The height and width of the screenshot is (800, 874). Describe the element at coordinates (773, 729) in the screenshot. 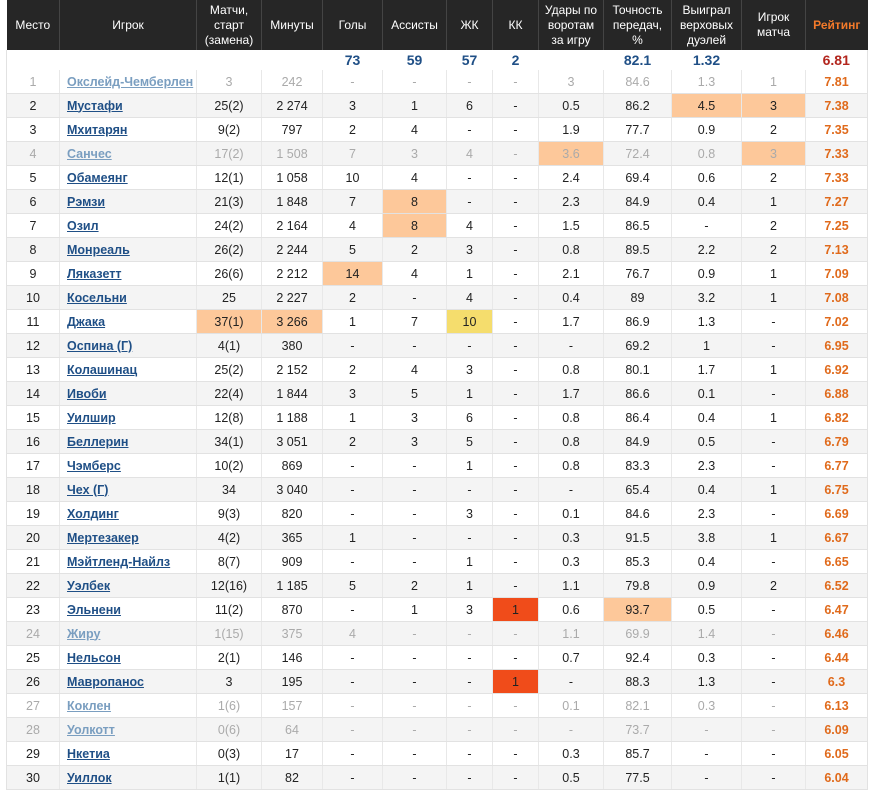

I see `cell-motm: -` at that location.